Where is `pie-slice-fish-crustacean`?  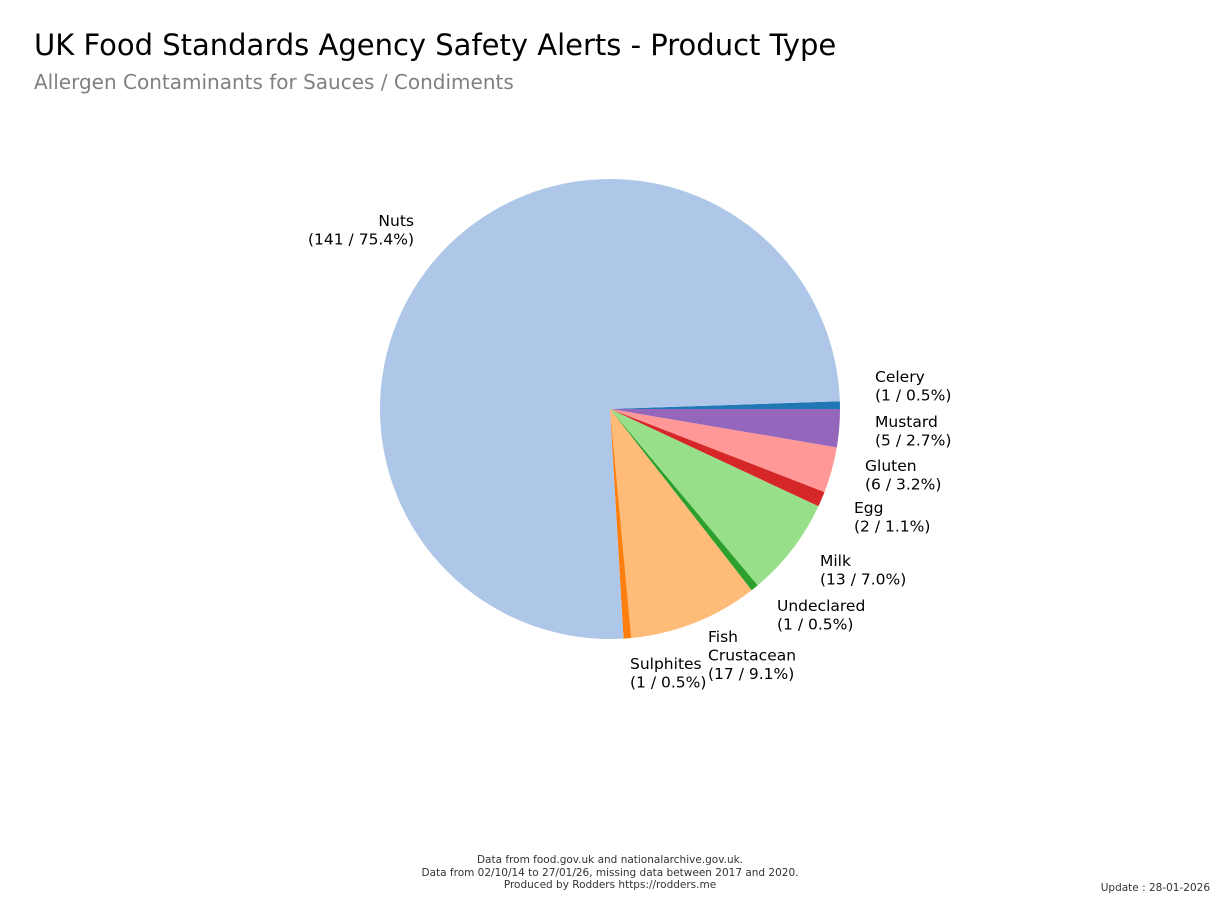 pie-slice-fish-crustacean is located at coordinates (681, 524).